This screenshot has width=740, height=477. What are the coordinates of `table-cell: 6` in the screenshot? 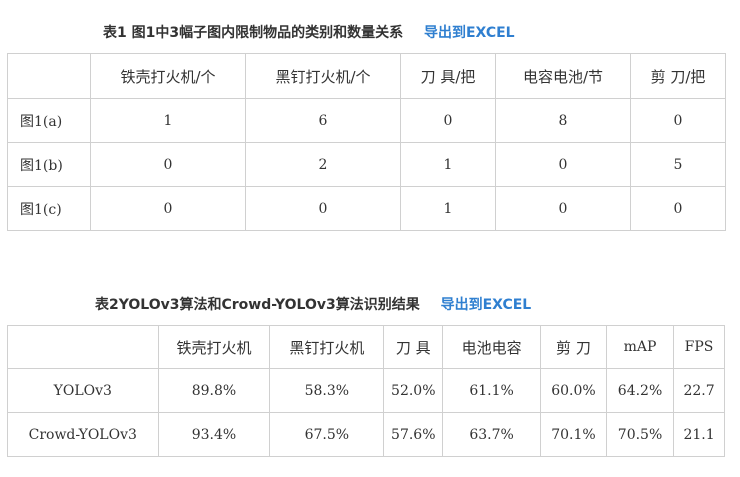 It's located at (323, 120).